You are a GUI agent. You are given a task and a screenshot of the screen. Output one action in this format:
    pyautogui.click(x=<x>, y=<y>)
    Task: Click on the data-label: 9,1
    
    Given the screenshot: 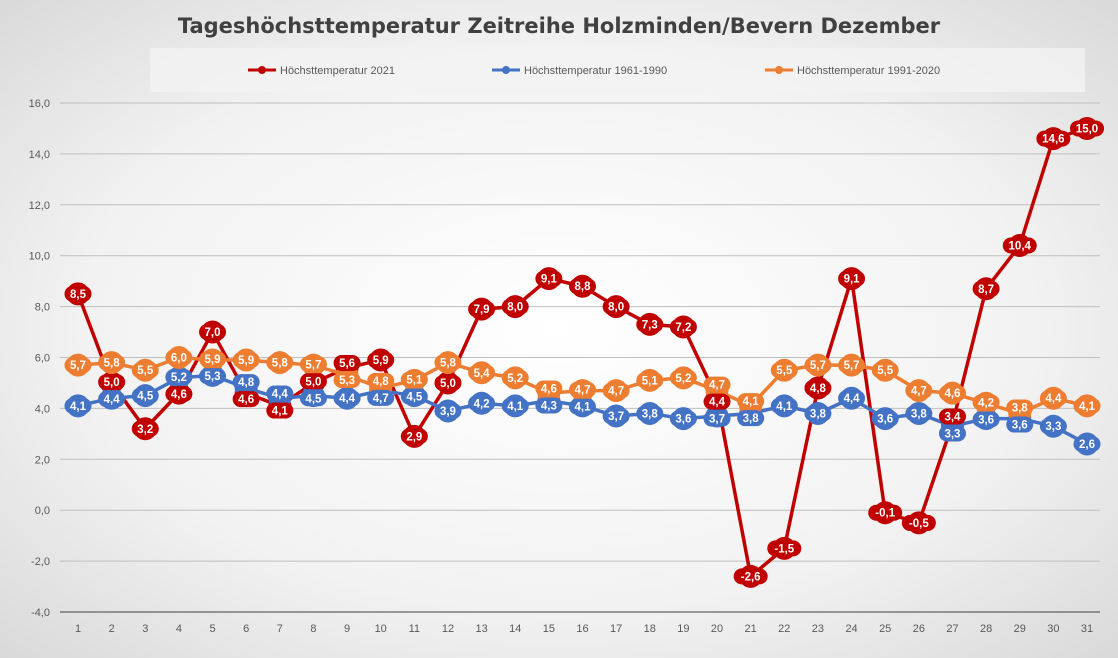 What is the action you would take?
    pyautogui.click(x=549, y=280)
    